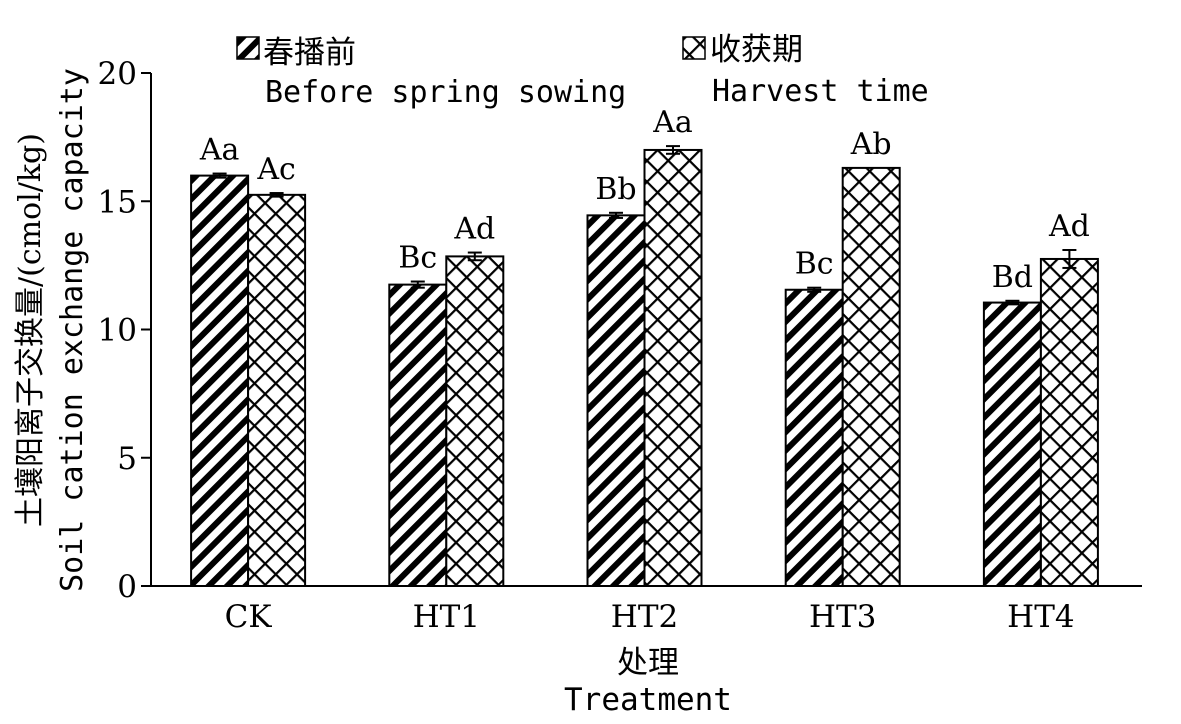 The image size is (1181, 724). Describe the element at coordinates (756, 50) in the screenshot. I see `legend-label-cn: 收获期` at that location.